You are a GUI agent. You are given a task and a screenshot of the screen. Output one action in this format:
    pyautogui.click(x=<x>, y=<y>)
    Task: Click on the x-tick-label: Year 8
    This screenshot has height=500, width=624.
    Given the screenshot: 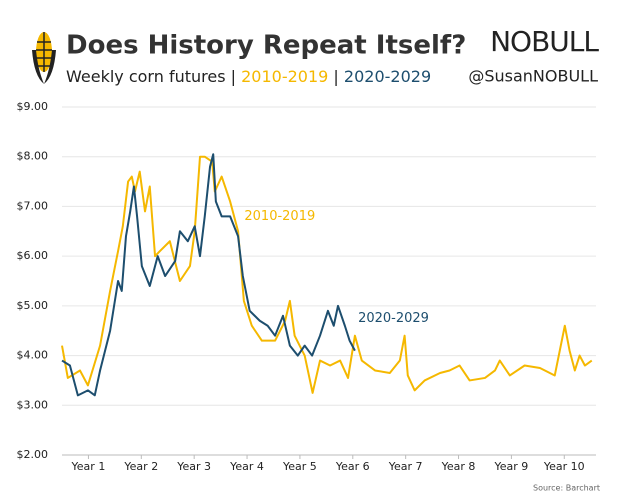 What is the action you would take?
    pyautogui.click(x=458, y=466)
    